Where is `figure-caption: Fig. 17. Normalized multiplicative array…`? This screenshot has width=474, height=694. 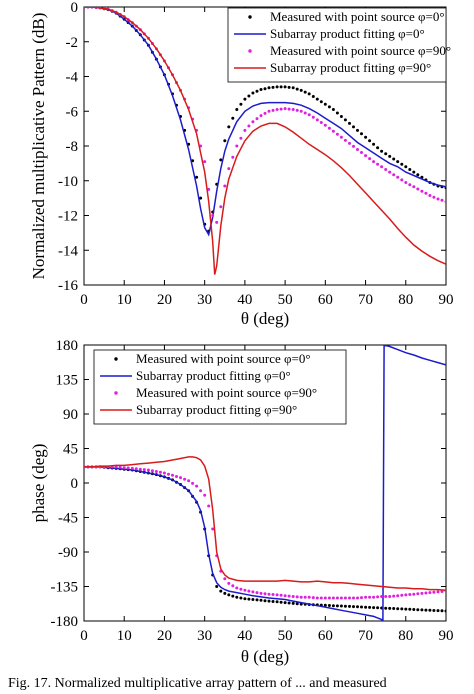 figure-caption: Fig. 17. Normalized multiplicative array… is located at coordinates (197, 683).